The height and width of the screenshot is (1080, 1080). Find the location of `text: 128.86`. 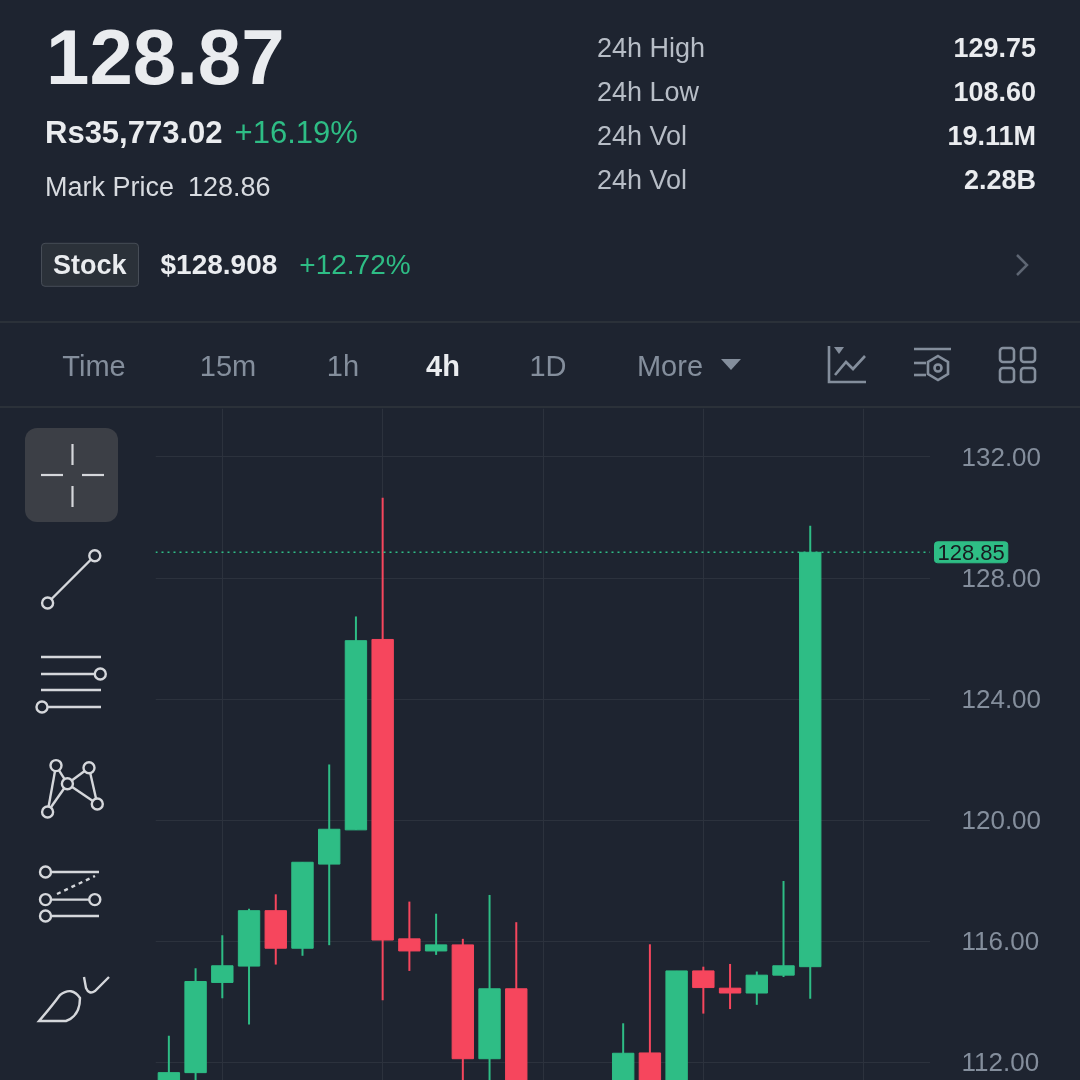

text: 128.86 is located at coordinates (229, 187).